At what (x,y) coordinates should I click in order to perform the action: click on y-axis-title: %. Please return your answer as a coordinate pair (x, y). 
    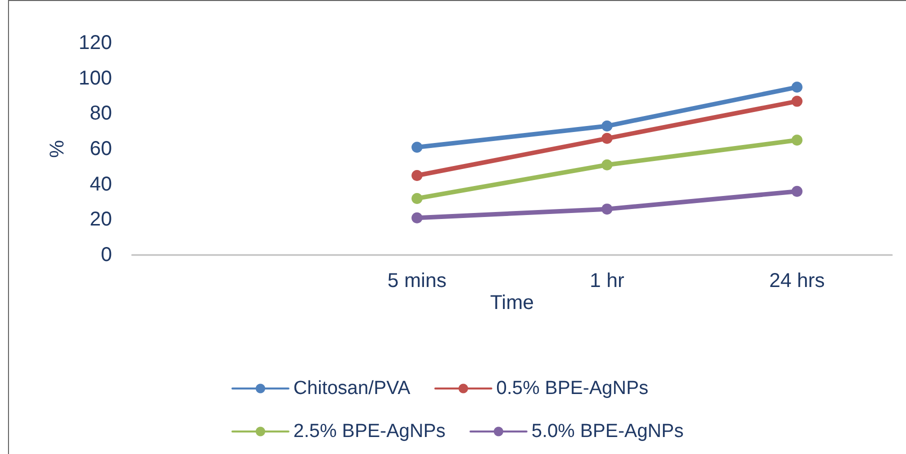
    Looking at the image, I should click on (57, 149).